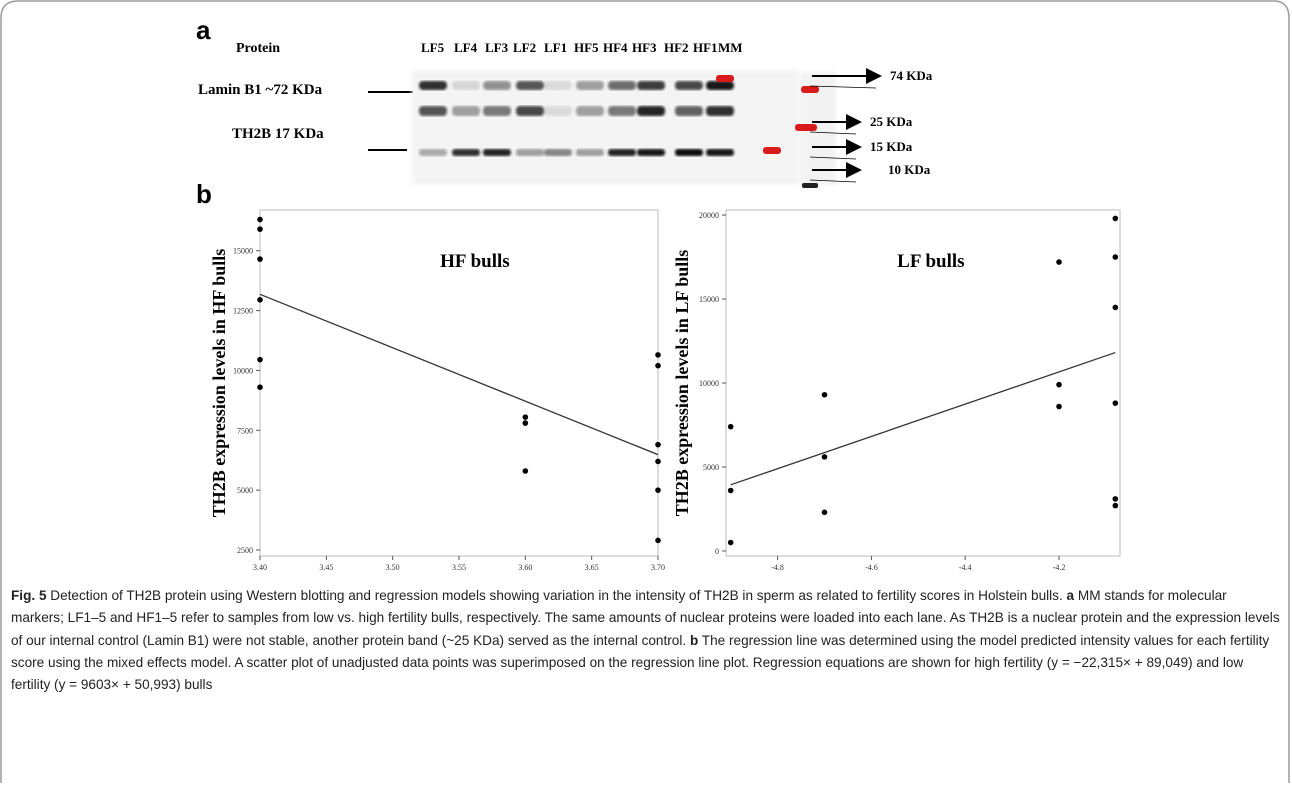  Describe the element at coordinates (705, 47) in the screenshot. I see `lane-label-hf1: HF1` at that location.